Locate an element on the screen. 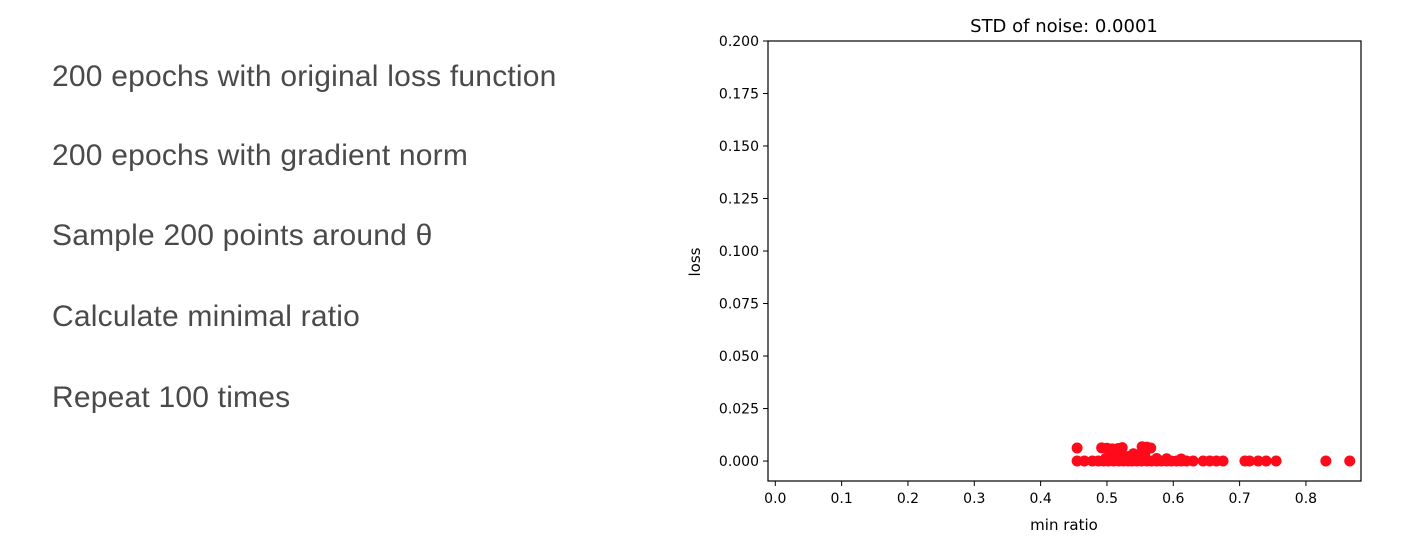 This screenshot has height=544, width=1414. x-tick-label: 0.4 is located at coordinates (1040, 499).